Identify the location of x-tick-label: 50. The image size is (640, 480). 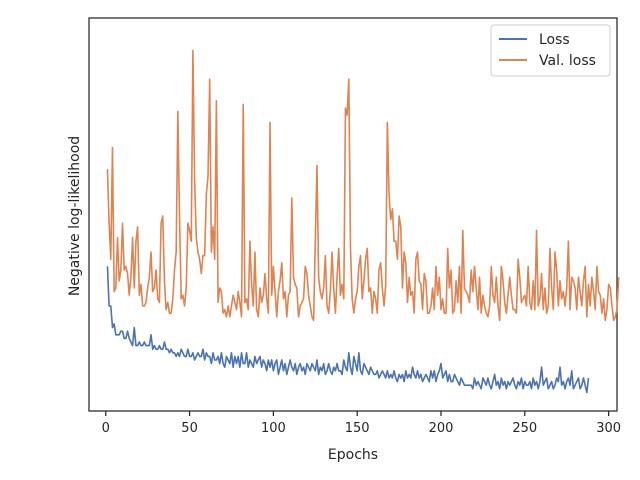
(189, 428).